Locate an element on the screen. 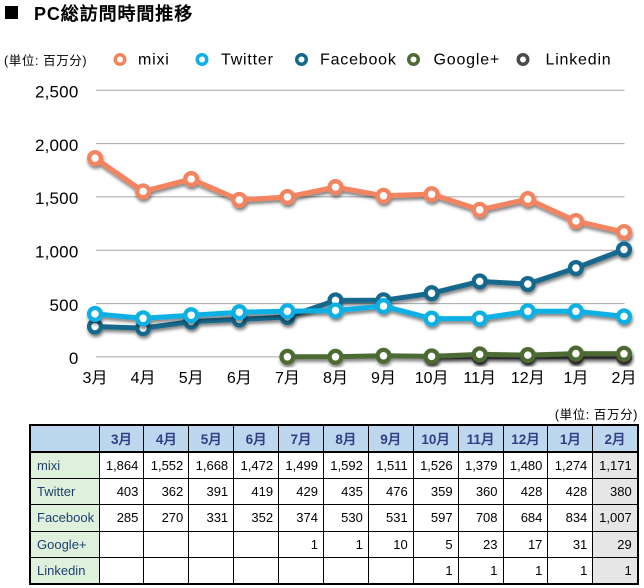 The height and width of the screenshot is (588, 644). svg-text: 8月 is located at coordinates (335, 378).